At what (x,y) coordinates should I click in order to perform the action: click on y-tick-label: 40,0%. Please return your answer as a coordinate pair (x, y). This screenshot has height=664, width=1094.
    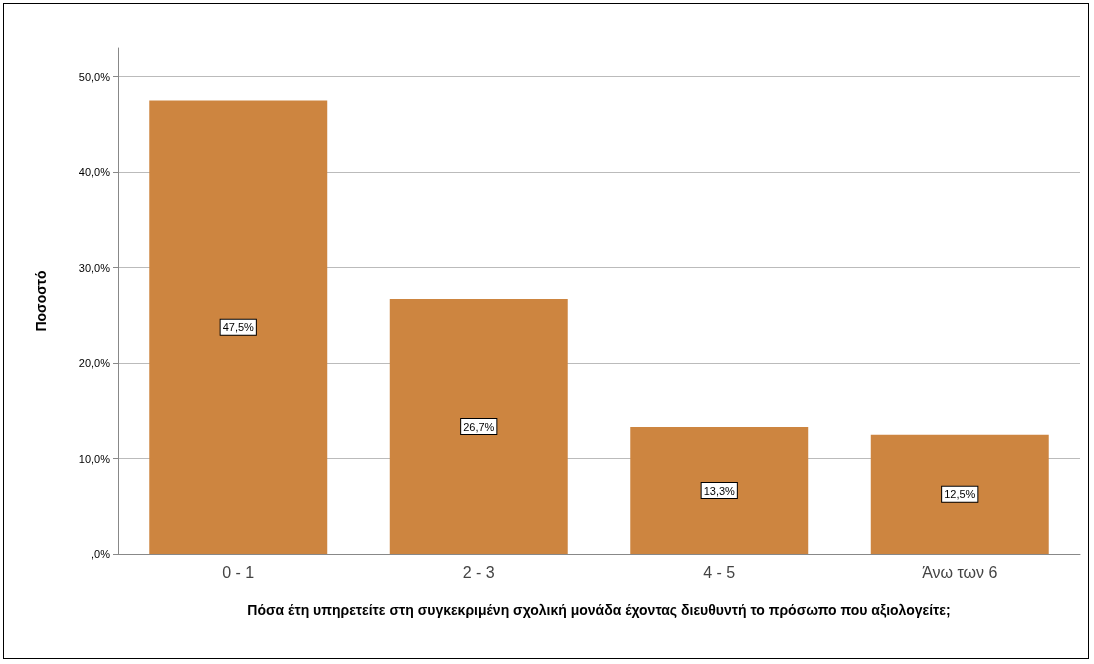
    Looking at the image, I should click on (94, 172).